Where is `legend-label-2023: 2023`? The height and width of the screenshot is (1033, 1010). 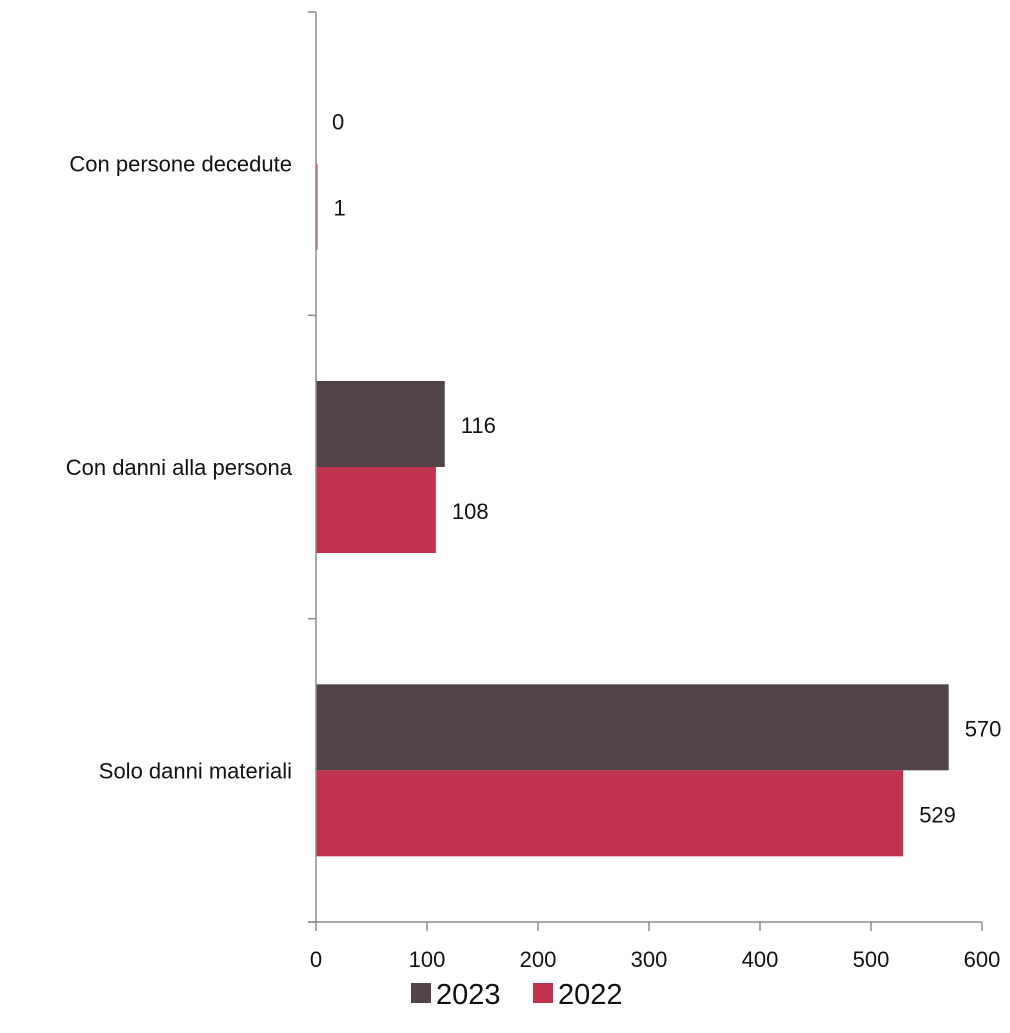 legend-label-2023: 2023 is located at coordinates (468, 995).